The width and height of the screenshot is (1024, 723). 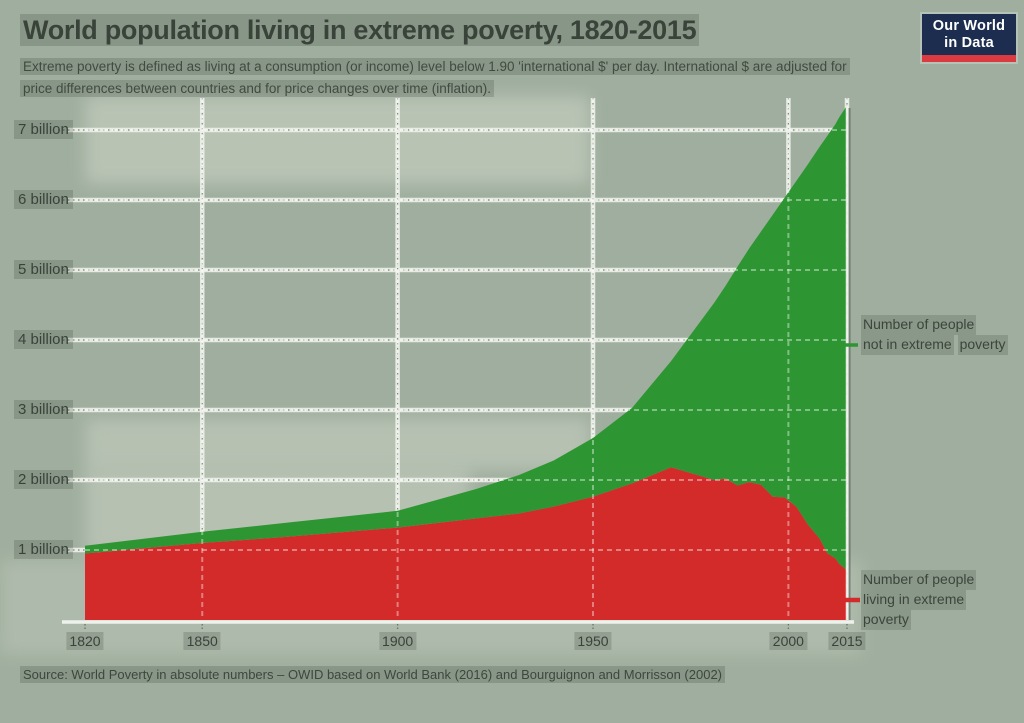 What do you see at coordinates (847, 641) in the screenshot?
I see `x-axis-label: 2015` at bounding box center [847, 641].